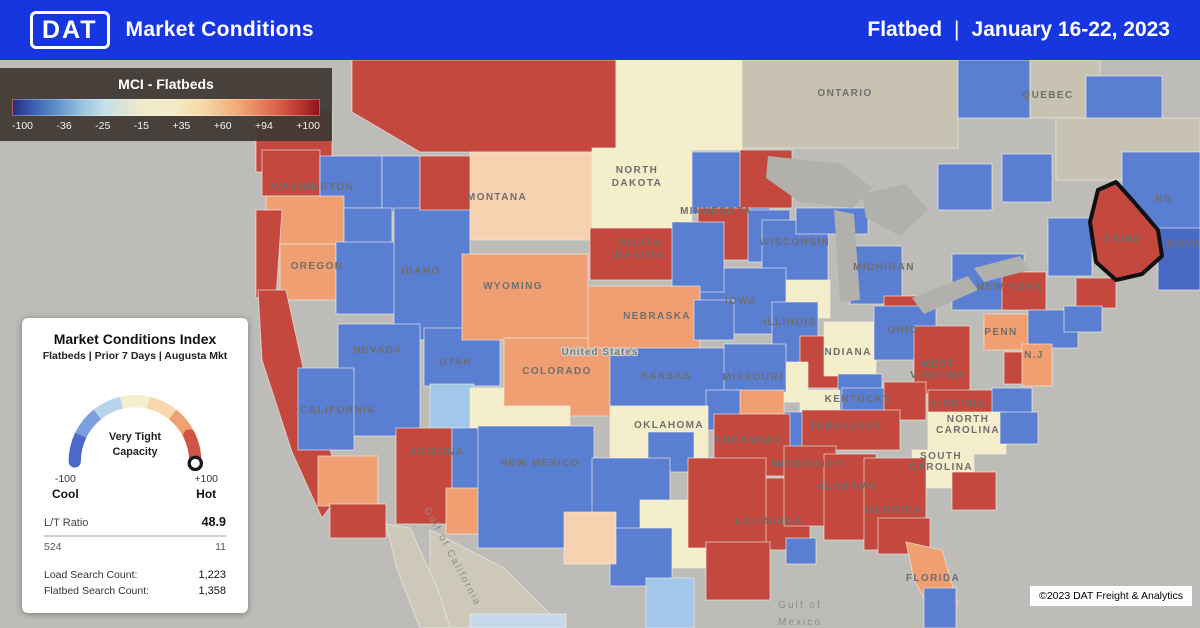 This screenshot has height=628, width=1200. Describe the element at coordinates (166, 126) in the screenshot. I see `legend-ticks: -100 -36 -25 -15 +35 +60 +94 +100` at that location.